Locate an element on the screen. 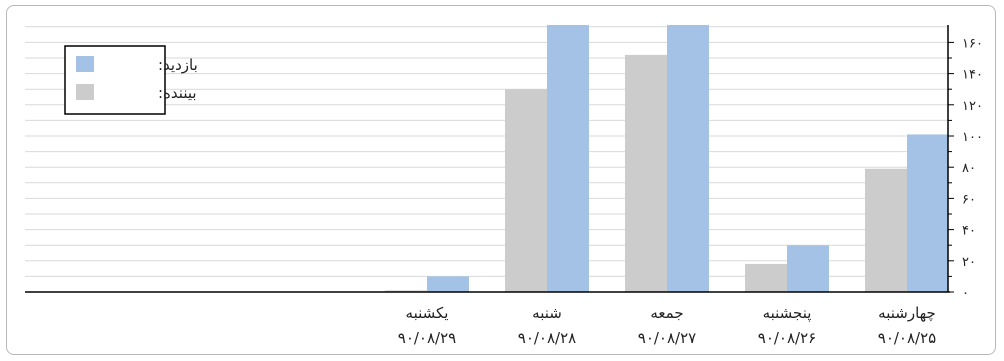 This screenshot has width=1004, height=361. category-date: ۹۰/۰۸/۲۸ is located at coordinates (547, 338).